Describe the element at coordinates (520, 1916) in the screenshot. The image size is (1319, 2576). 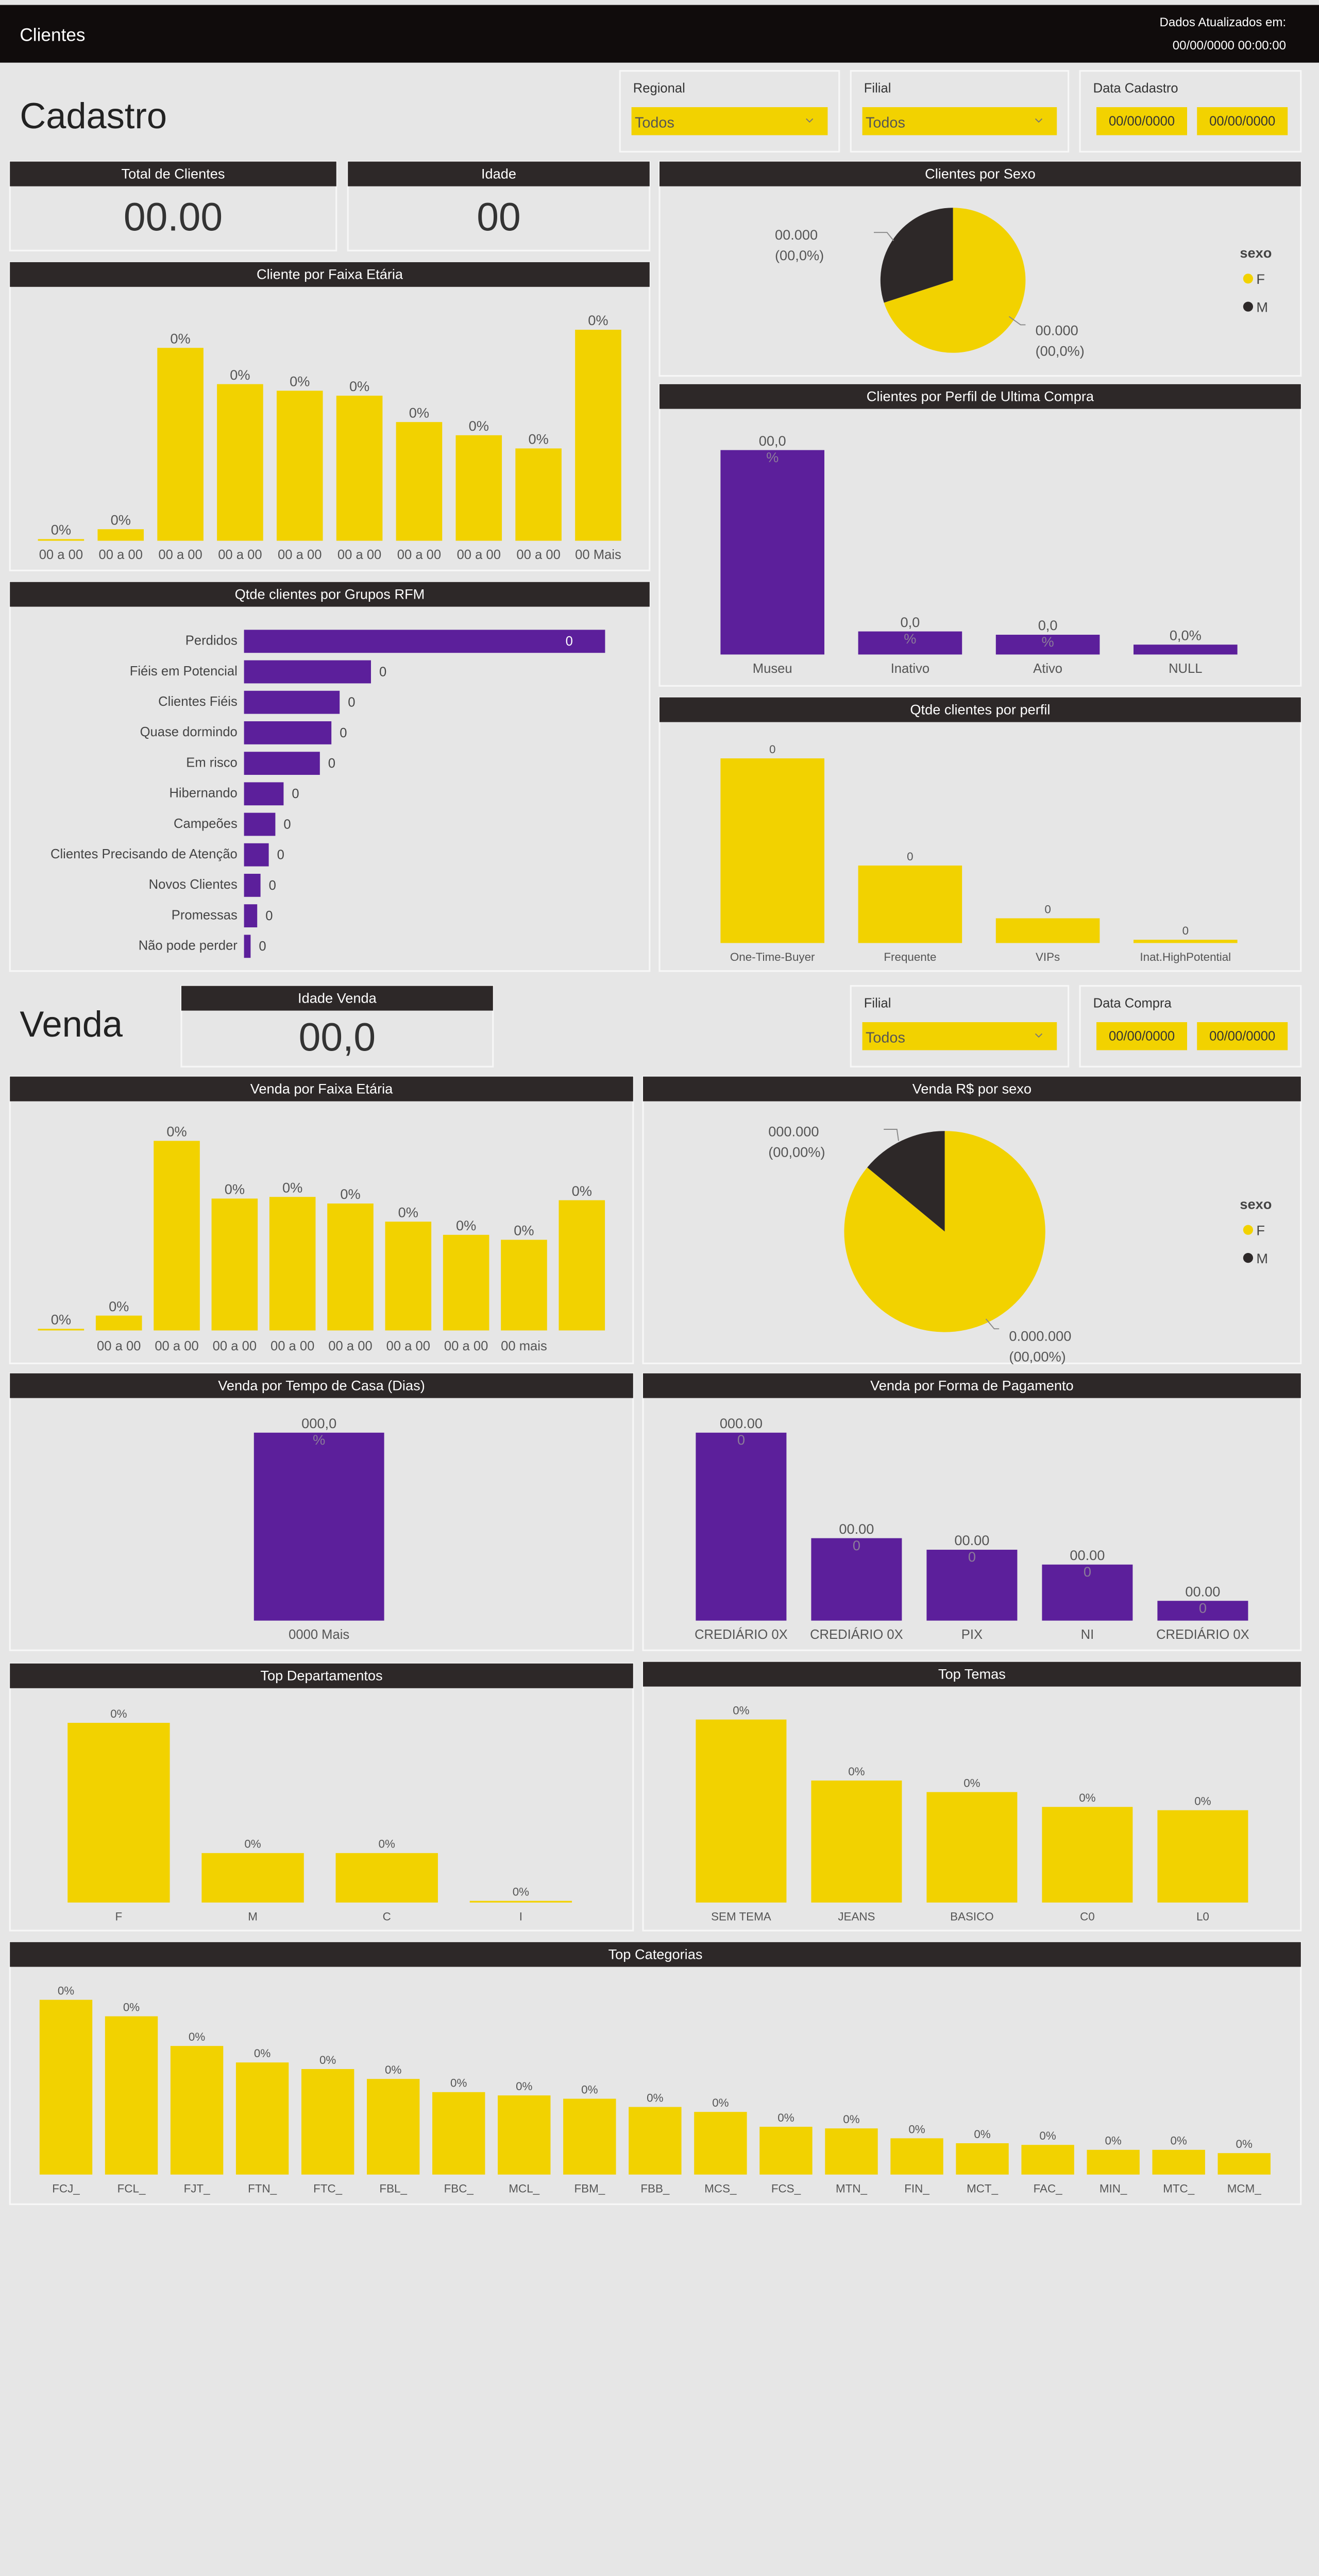
I see `x-category-label: I` at that location.